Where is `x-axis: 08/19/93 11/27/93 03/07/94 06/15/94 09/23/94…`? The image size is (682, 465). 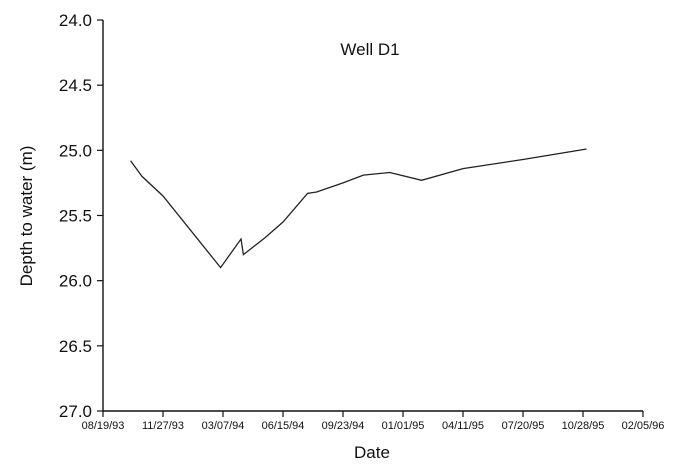 x-axis: 08/19/93 11/27/93 03/07/94 06/15/94 09/23/94… is located at coordinates (373, 421).